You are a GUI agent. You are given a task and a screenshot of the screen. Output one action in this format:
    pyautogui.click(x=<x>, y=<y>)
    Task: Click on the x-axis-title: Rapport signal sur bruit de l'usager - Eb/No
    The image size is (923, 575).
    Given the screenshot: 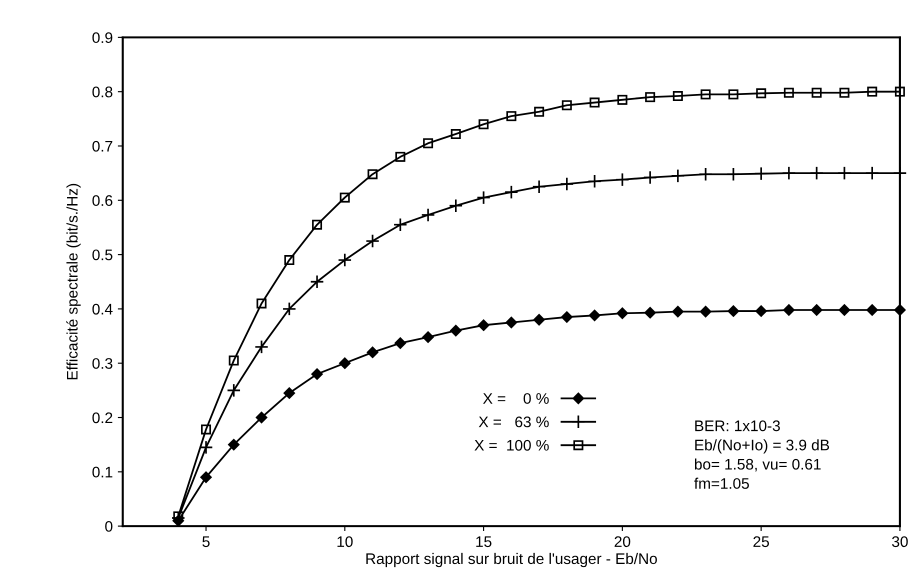 What is the action you would take?
    pyautogui.click(x=511, y=560)
    